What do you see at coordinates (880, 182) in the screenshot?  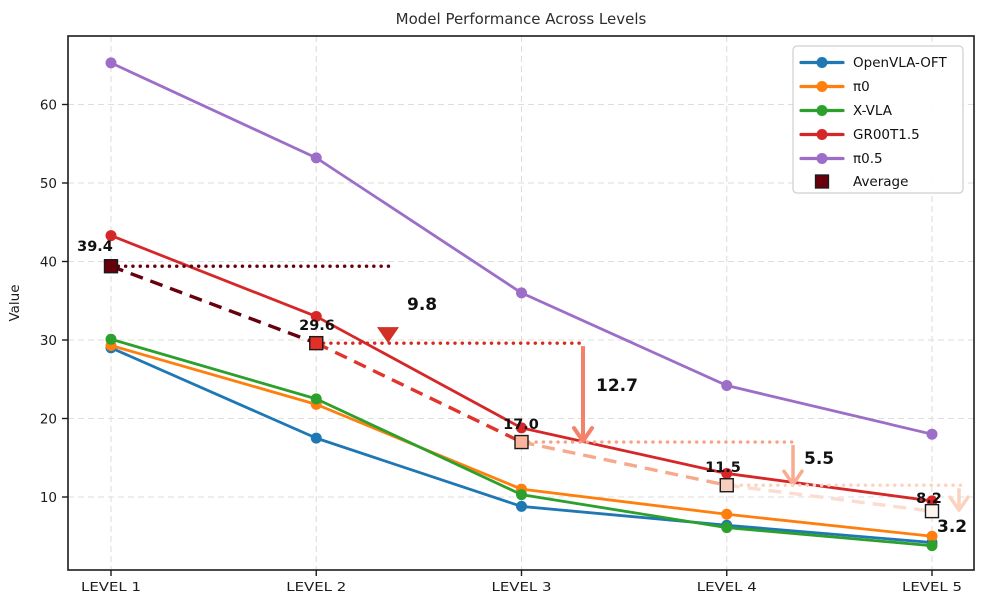 I see `legend-item-label: Average` at bounding box center [880, 182].